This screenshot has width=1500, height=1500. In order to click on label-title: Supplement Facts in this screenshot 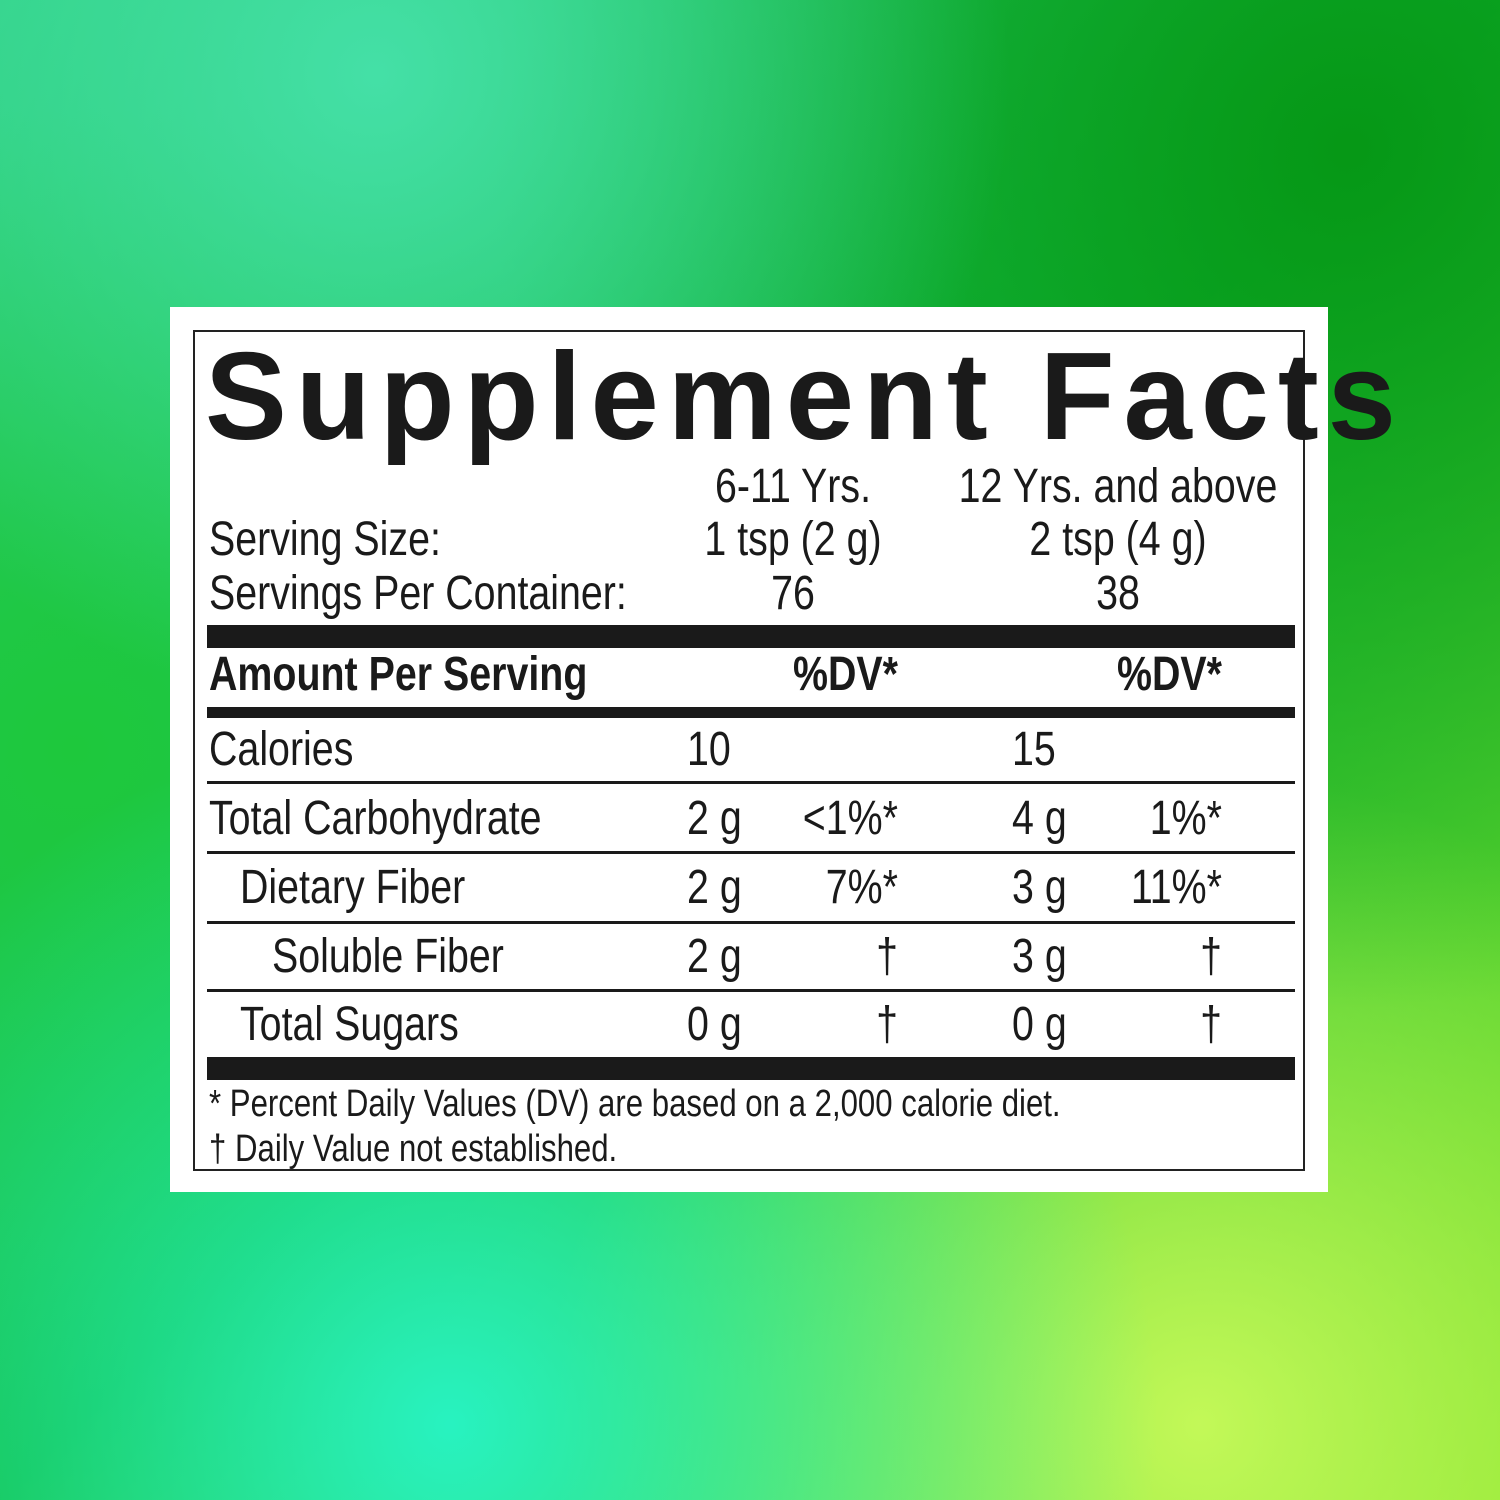, I will do `click(805, 397)`.